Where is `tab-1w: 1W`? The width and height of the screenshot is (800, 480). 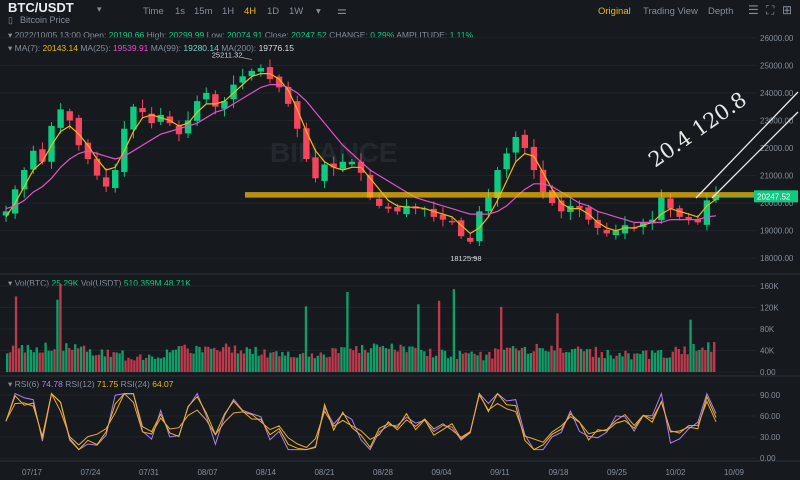
tab-1w: 1W is located at coordinates (296, 11).